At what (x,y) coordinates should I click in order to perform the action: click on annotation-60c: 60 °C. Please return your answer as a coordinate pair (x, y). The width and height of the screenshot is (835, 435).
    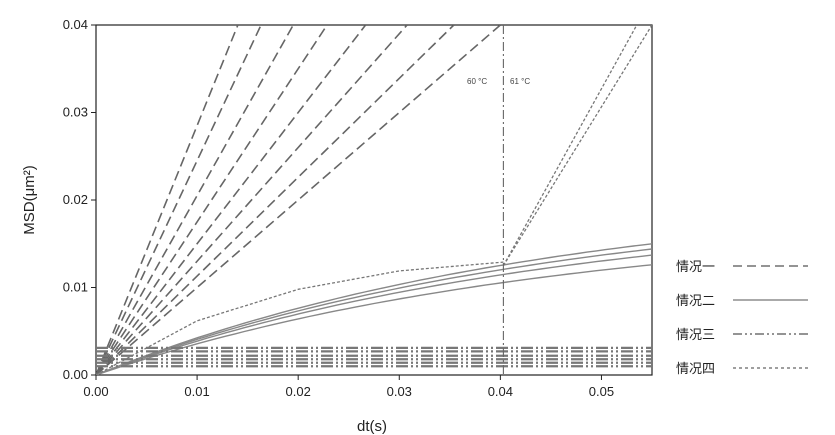
    Looking at the image, I should click on (477, 81).